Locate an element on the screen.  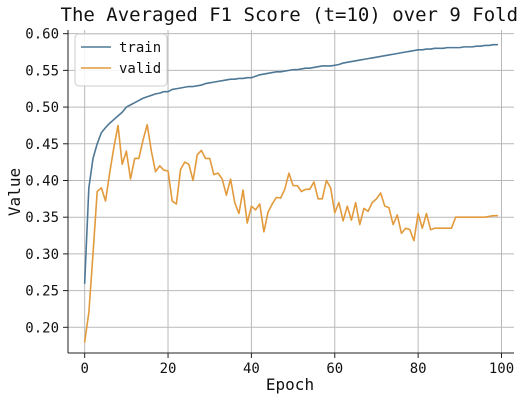
legend-label-train: train is located at coordinates (140, 48).